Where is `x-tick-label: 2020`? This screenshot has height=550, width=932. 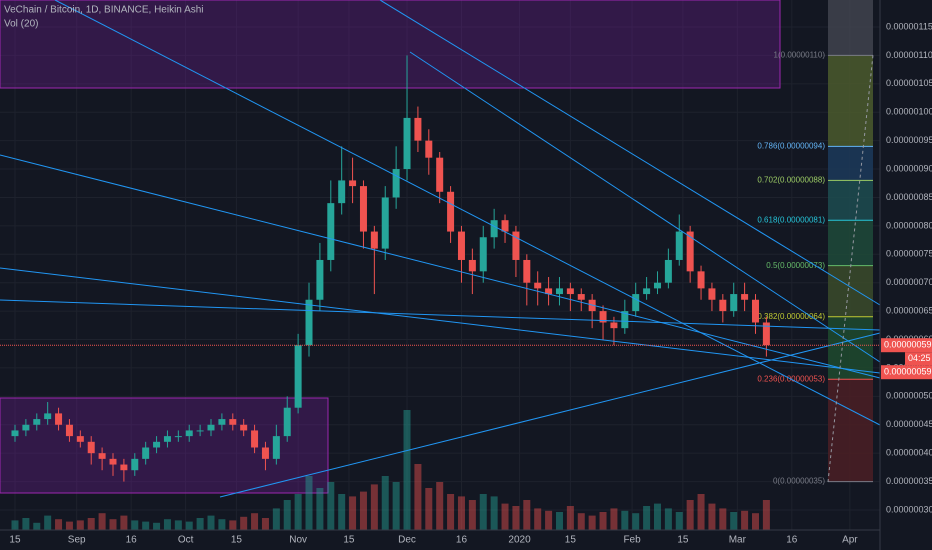 x-tick-label: 2020 is located at coordinates (519, 540).